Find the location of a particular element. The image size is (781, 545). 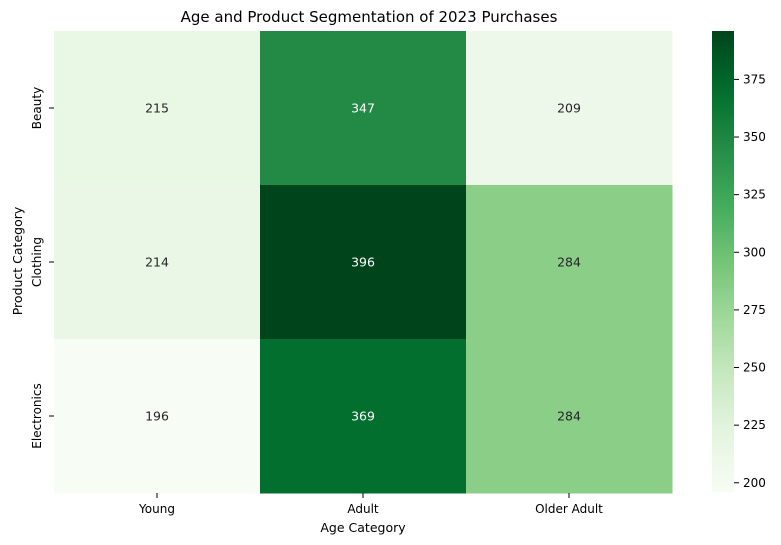

x-tick-label: Older Adult is located at coordinates (569, 509).